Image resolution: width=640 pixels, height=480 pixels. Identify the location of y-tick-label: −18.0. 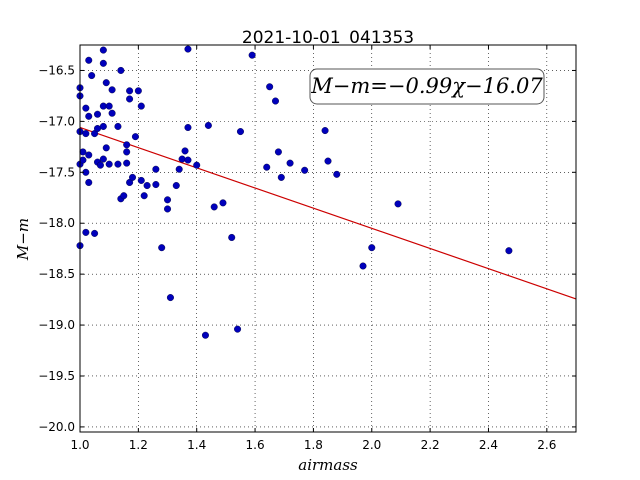
(56, 223).